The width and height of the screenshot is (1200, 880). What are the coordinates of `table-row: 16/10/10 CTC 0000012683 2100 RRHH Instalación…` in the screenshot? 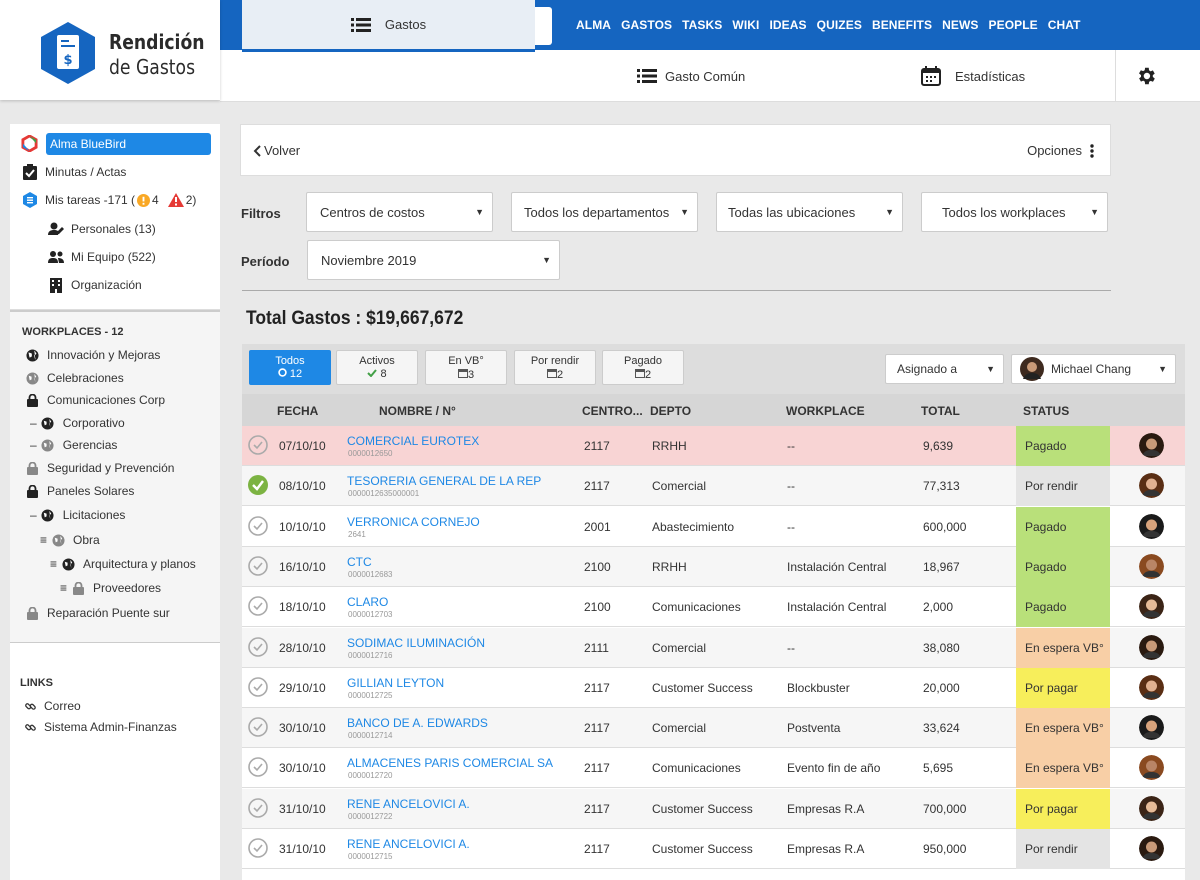 It's located at (713, 566).